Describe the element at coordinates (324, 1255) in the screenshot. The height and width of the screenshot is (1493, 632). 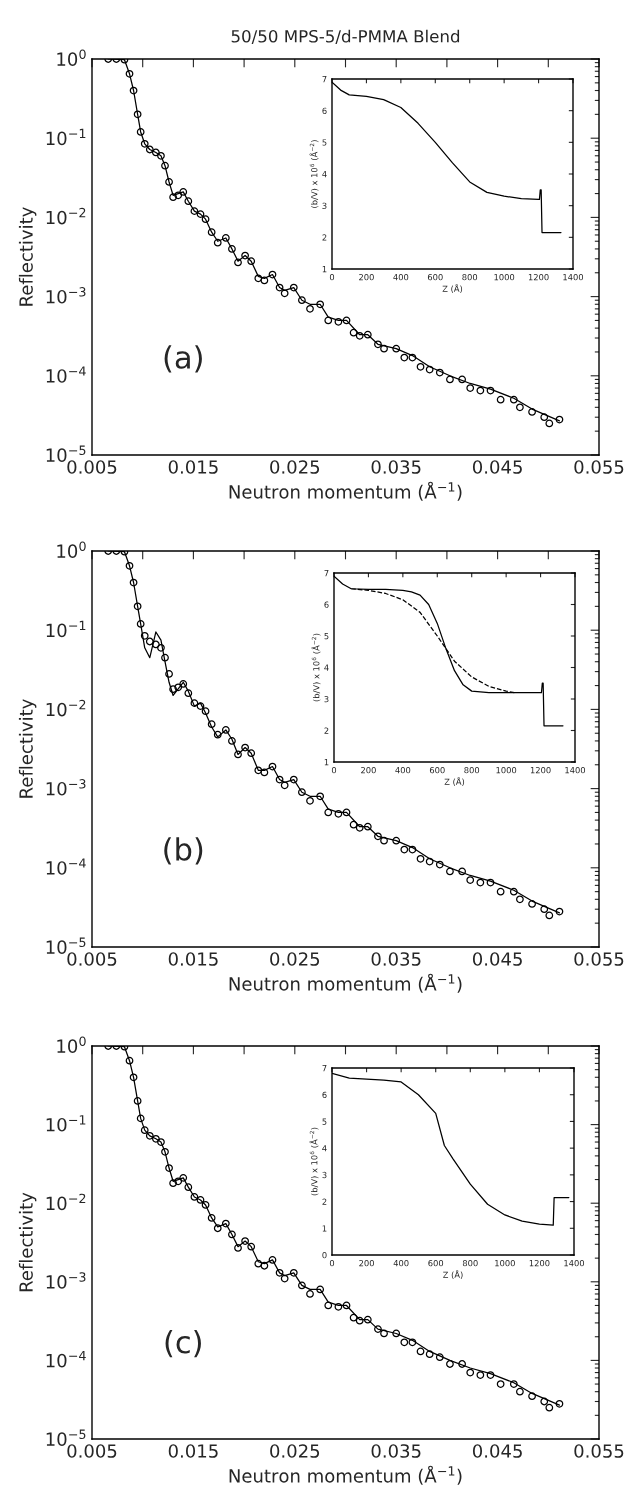
I see `y-tick-label: 0` at that location.